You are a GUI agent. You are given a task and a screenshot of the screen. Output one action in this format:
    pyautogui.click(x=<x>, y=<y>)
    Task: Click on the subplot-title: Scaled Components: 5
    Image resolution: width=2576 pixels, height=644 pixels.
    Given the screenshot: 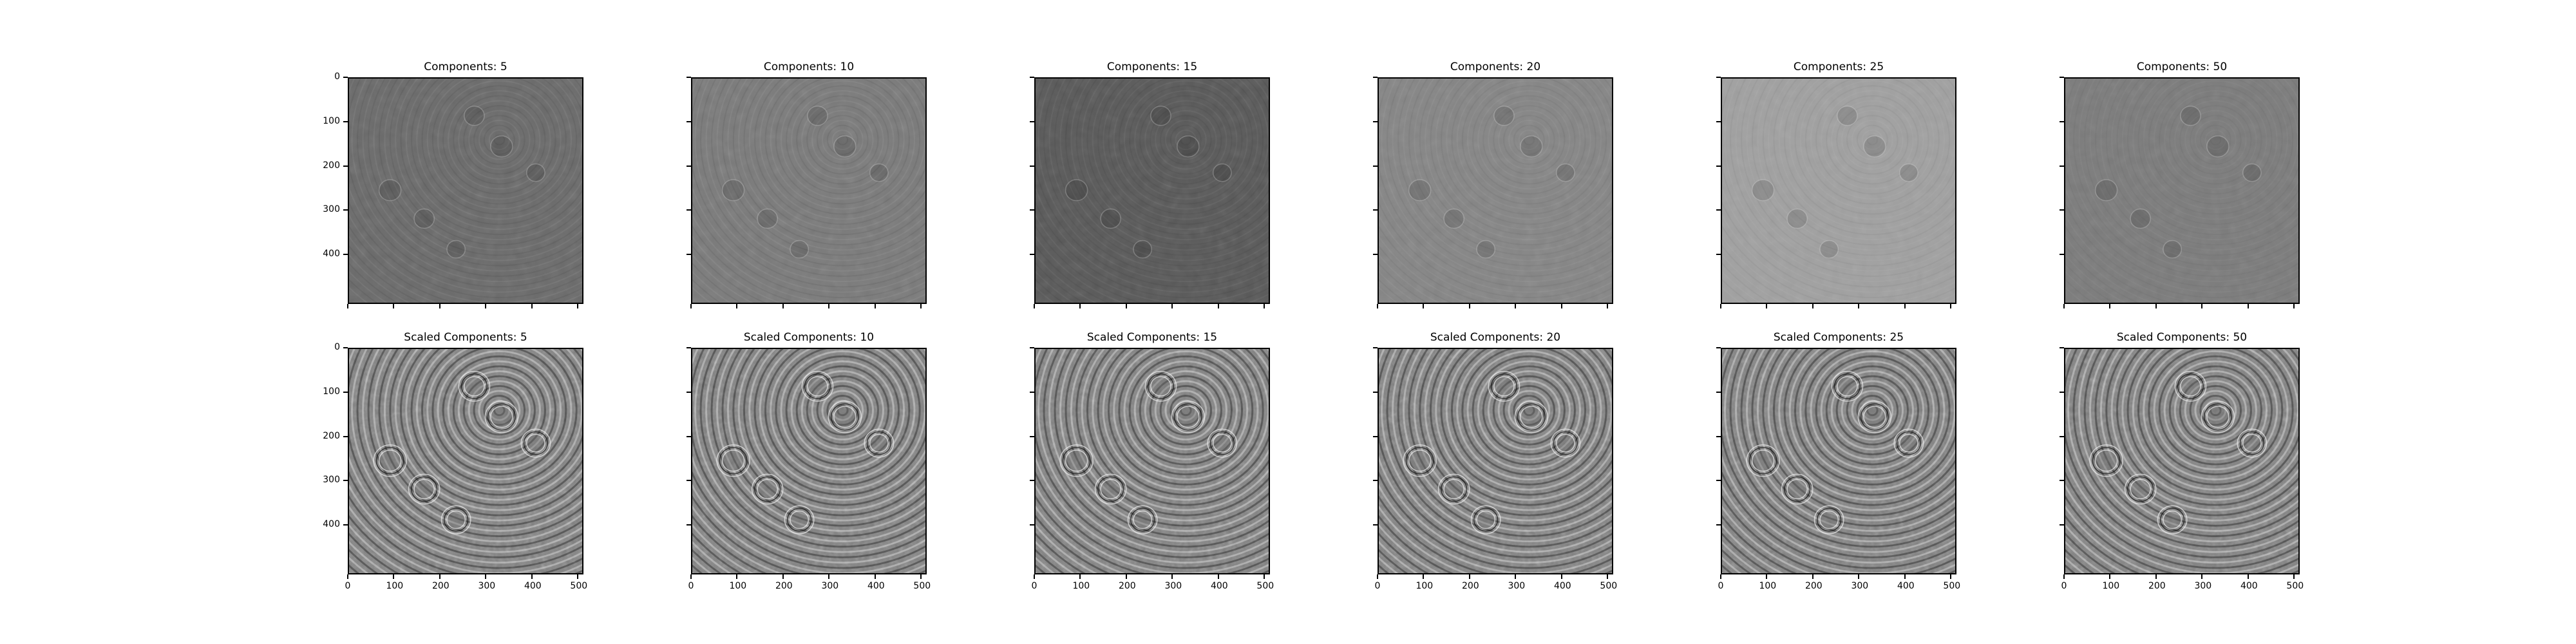 What is the action you would take?
    pyautogui.click(x=465, y=337)
    